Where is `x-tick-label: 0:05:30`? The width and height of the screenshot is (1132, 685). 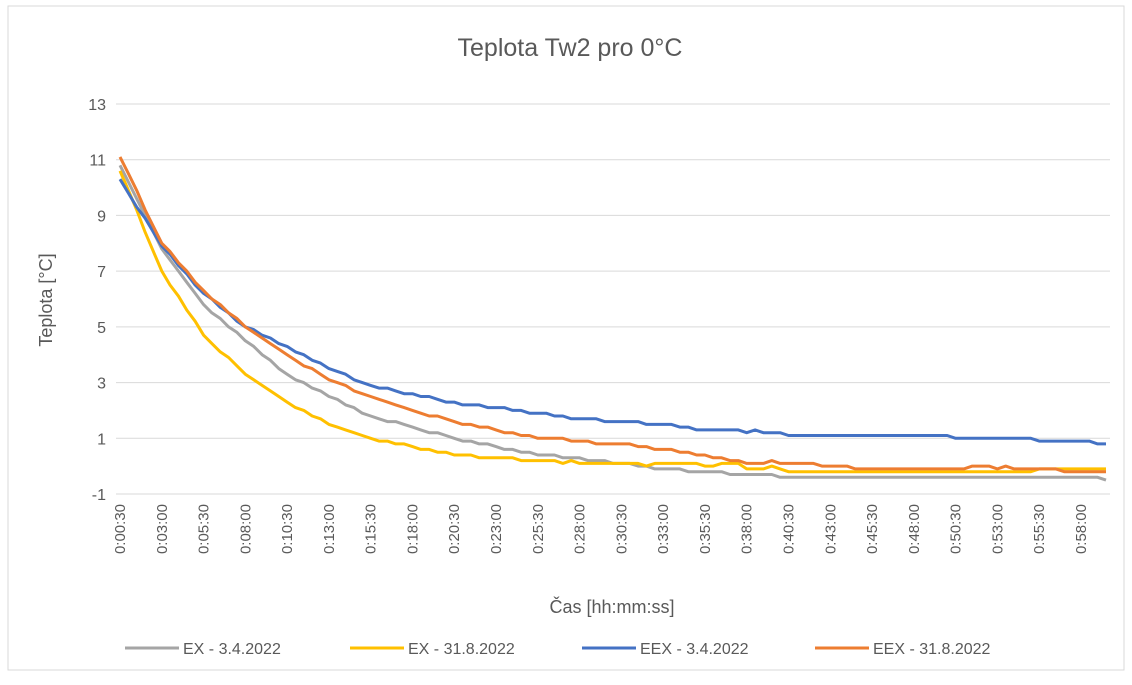 x-tick-label: 0:05:30 is located at coordinates (204, 529).